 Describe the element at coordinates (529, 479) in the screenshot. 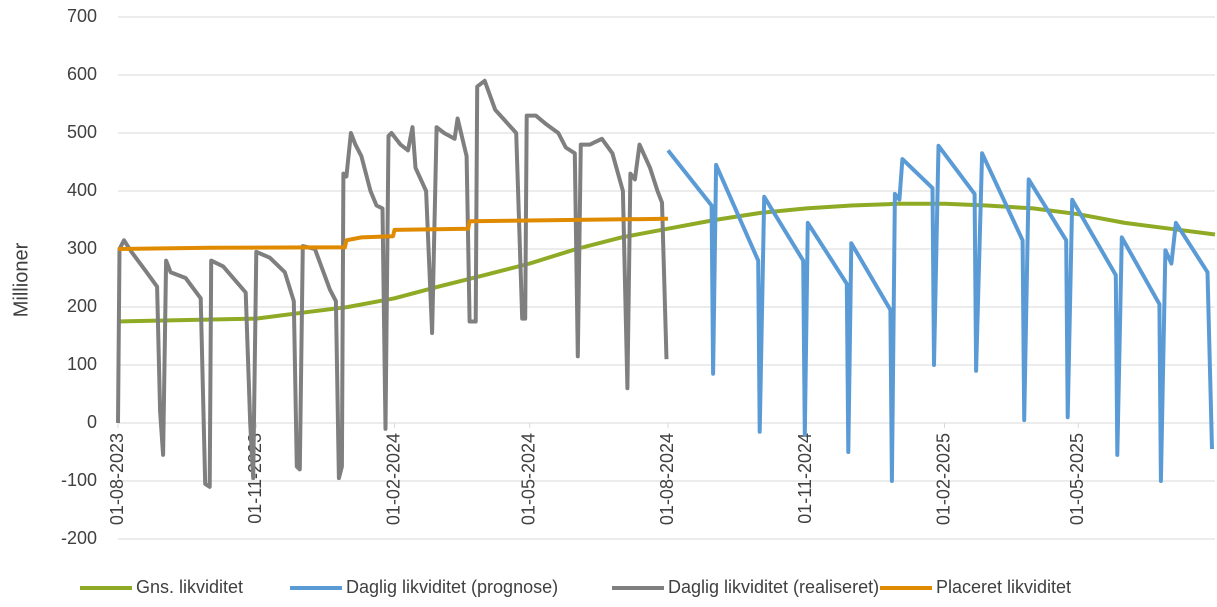

I see `x-tick-label: 01-05-2024` at that location.